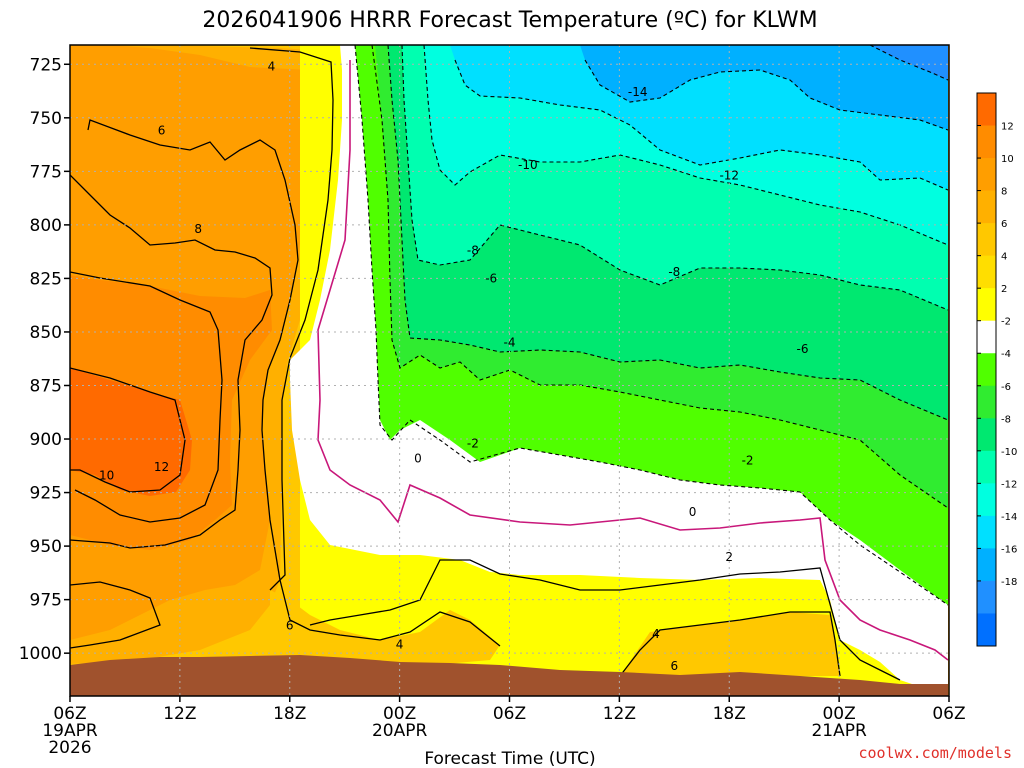 The image size is (1024, 768). I want to click on colorbar-label: 6, so click(1004, 224).